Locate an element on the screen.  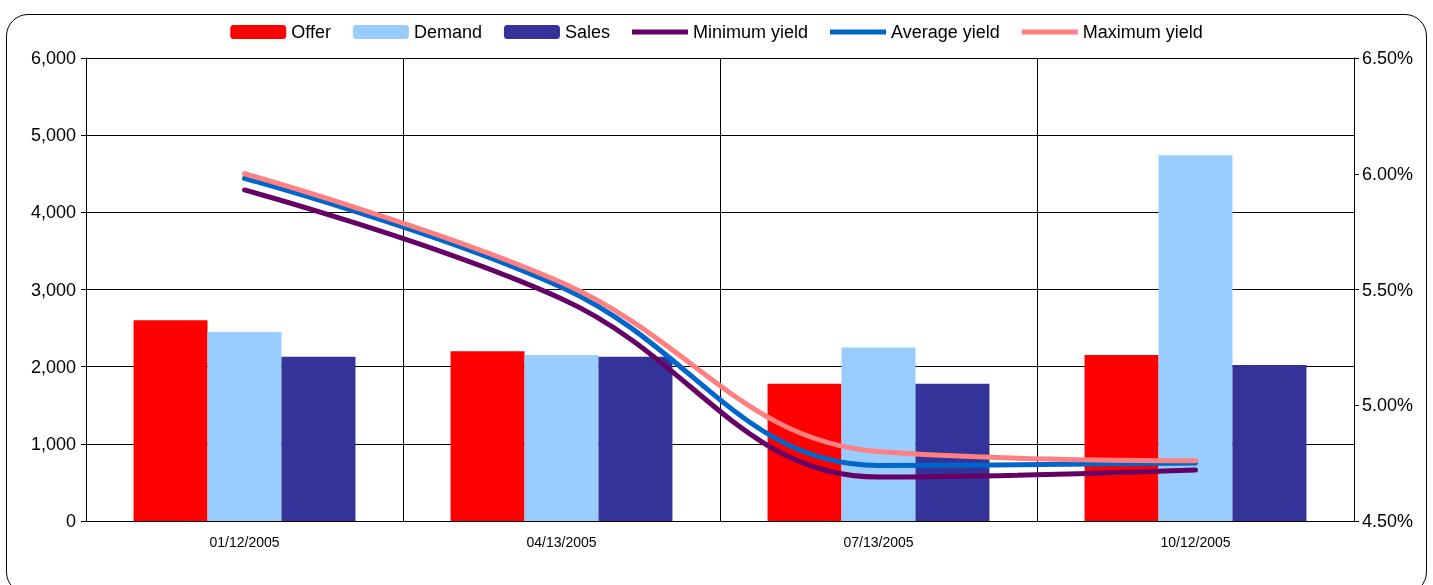
y2-tick-label: 5.00% is located at coordinates (1388, 405).